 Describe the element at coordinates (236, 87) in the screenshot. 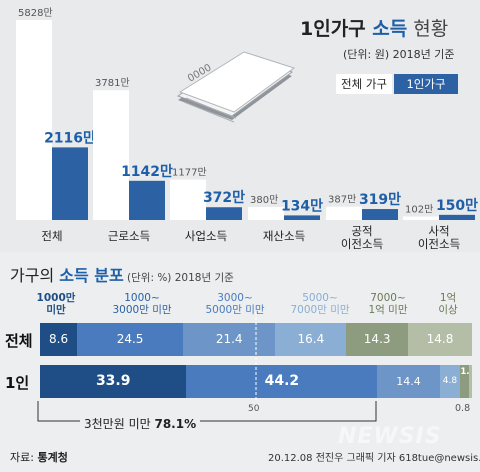

I see `money-stack-illustration: 0000` at that location.